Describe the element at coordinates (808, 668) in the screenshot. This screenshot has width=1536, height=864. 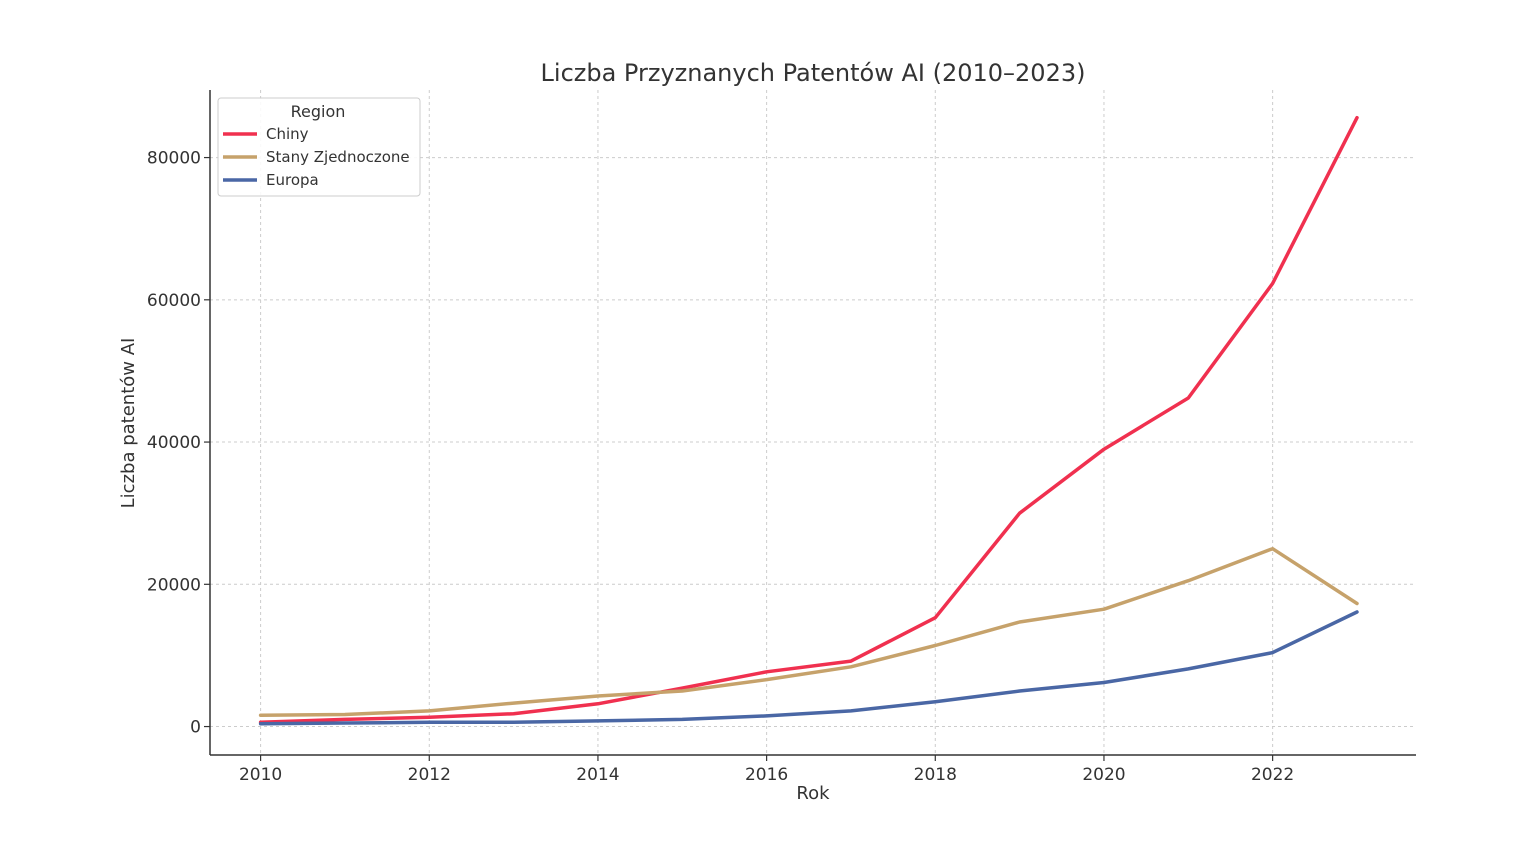
I see `series-line-europa` at that location.